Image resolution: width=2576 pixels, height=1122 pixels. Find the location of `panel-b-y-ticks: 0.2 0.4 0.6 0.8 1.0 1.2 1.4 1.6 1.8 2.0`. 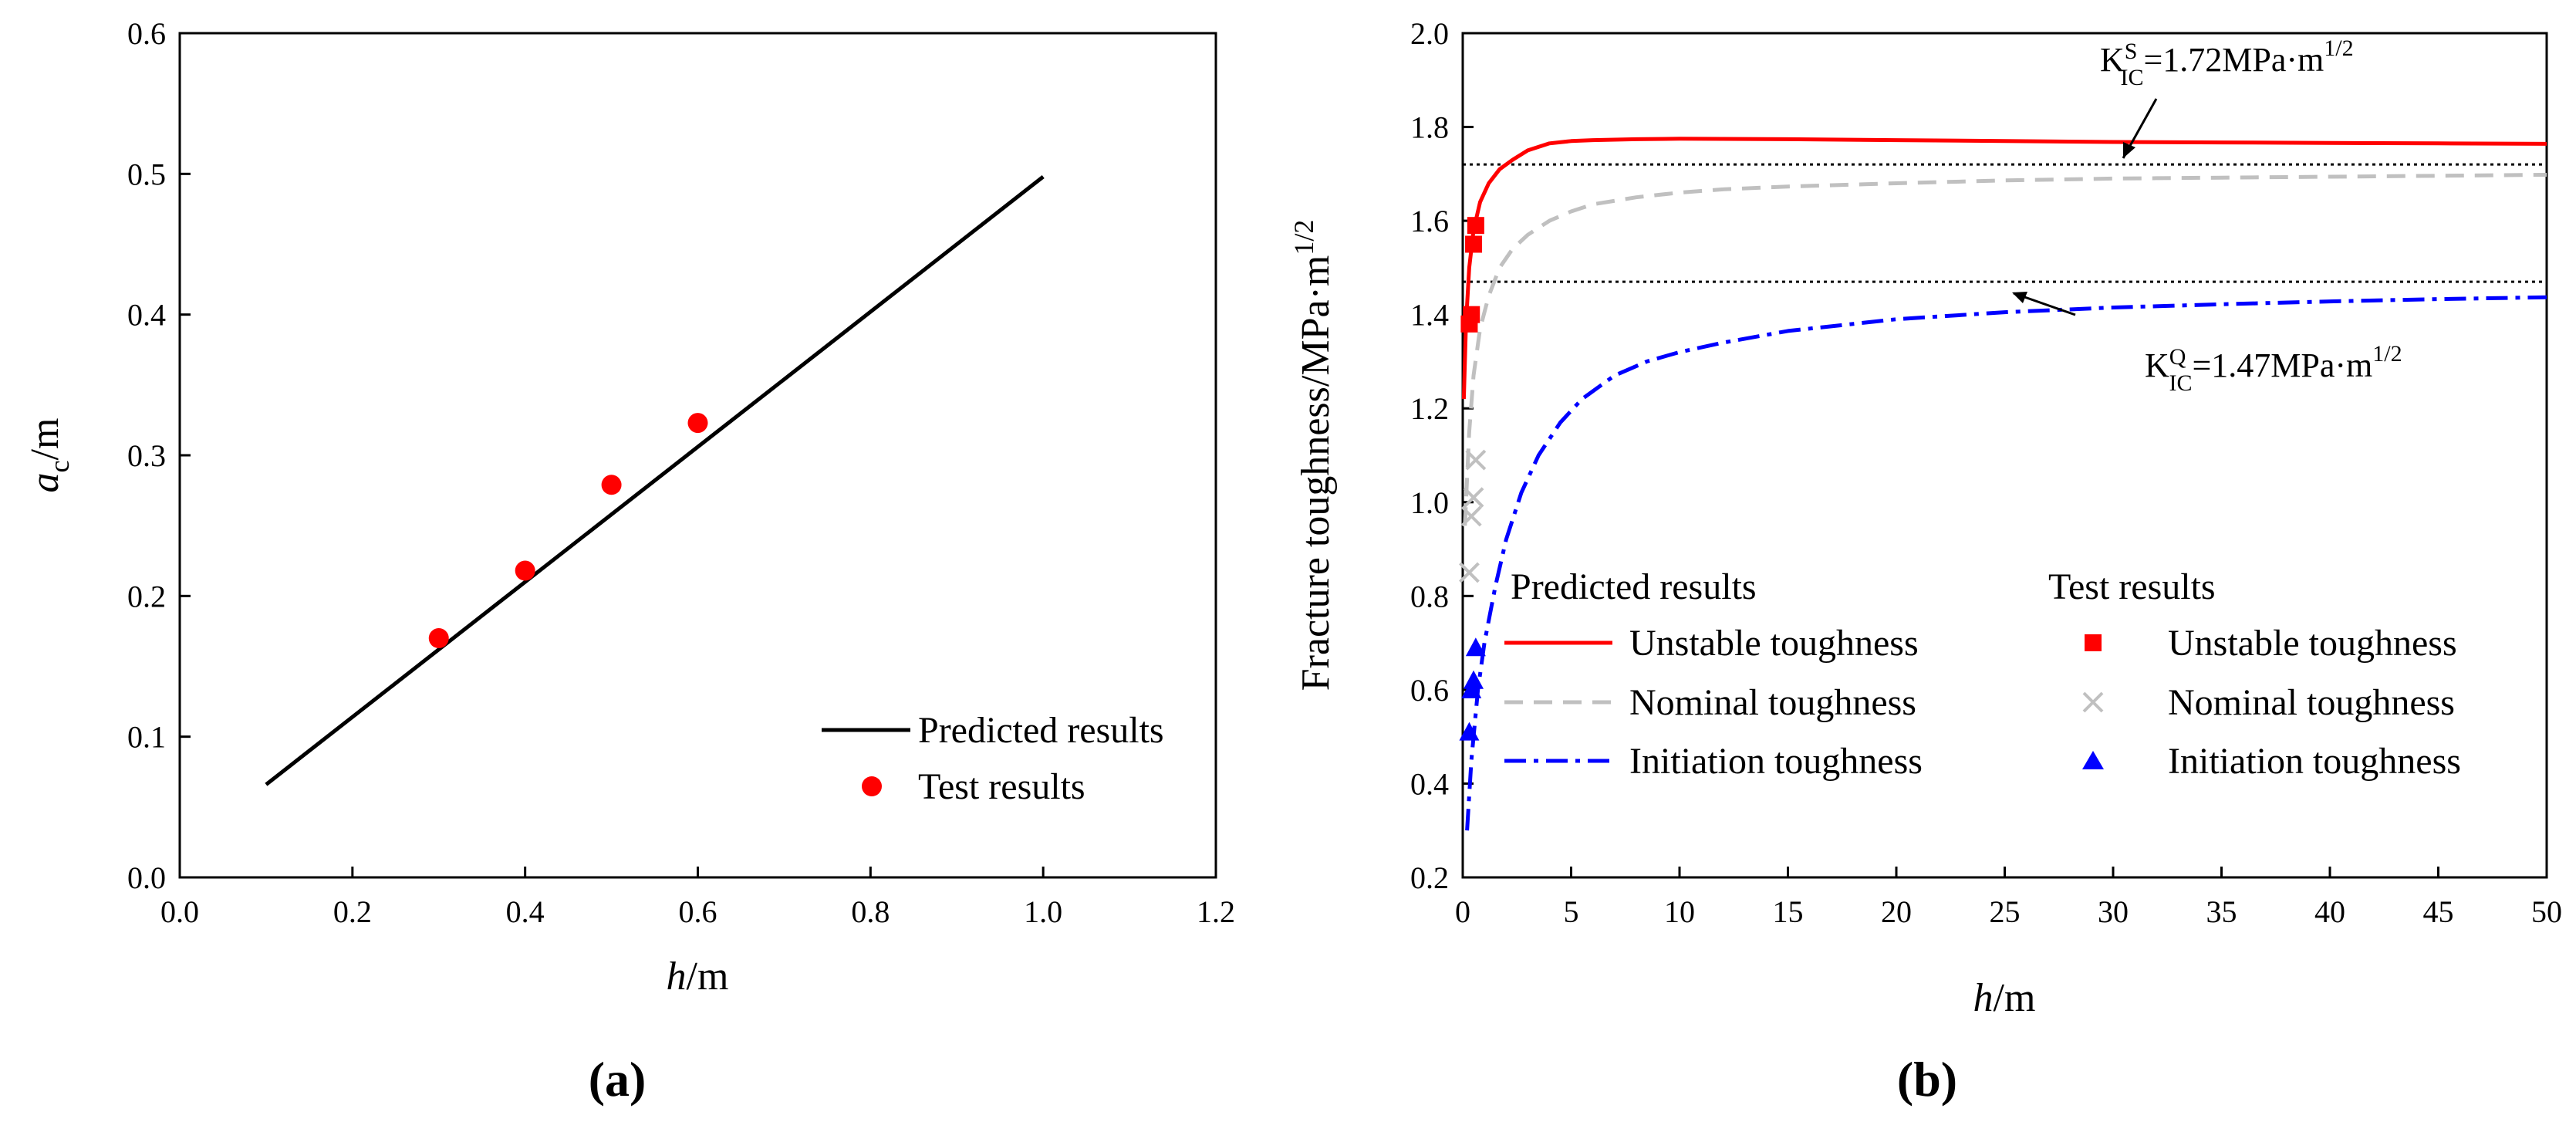

panel-b-y-ticks: 0.2 0.4 0.6 0.8 1.0 1.2 1.4 1.6 1.8 2.0 is located at coordinates (1442, 455).